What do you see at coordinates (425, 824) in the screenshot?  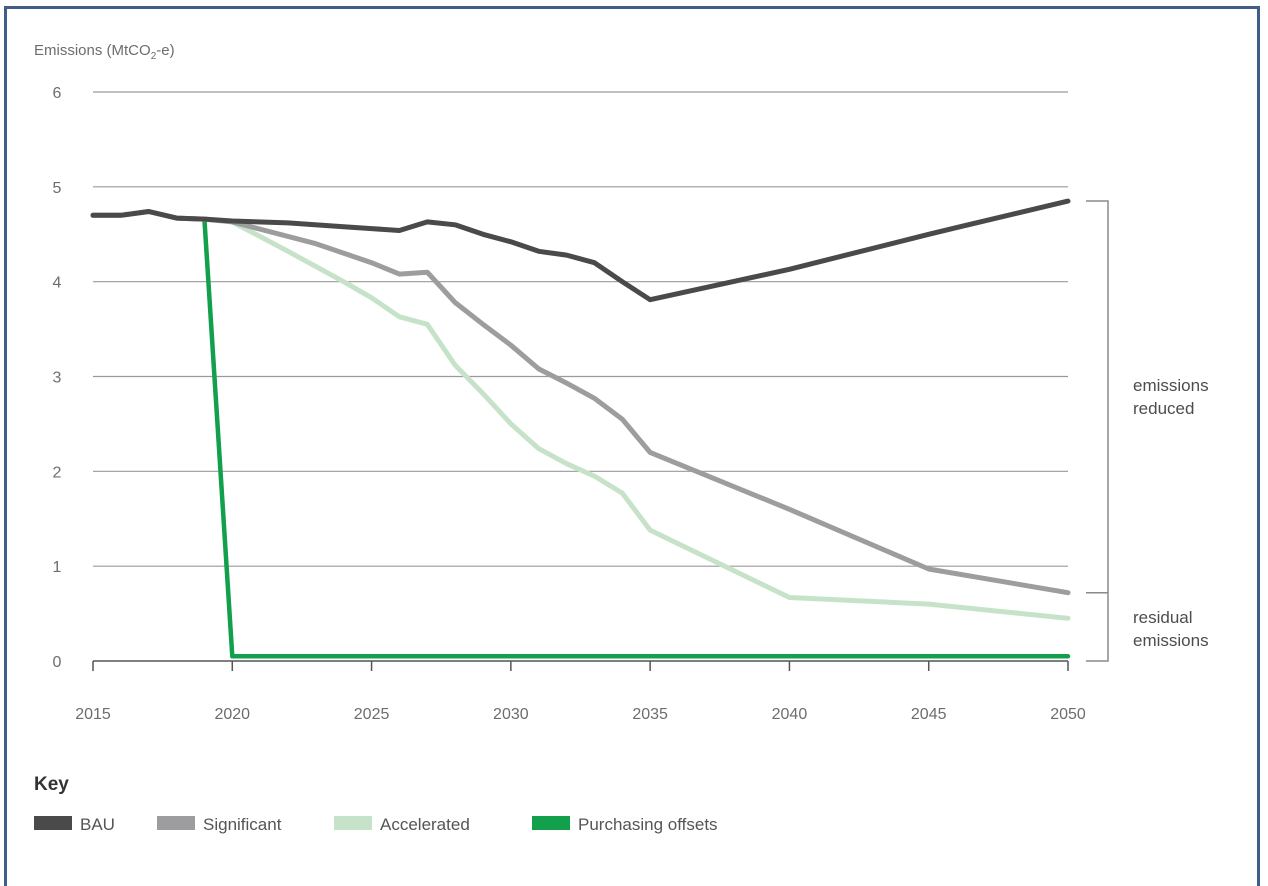 I see `legend-label-accelerated: Accelerated` at bounding box center [425, 824].